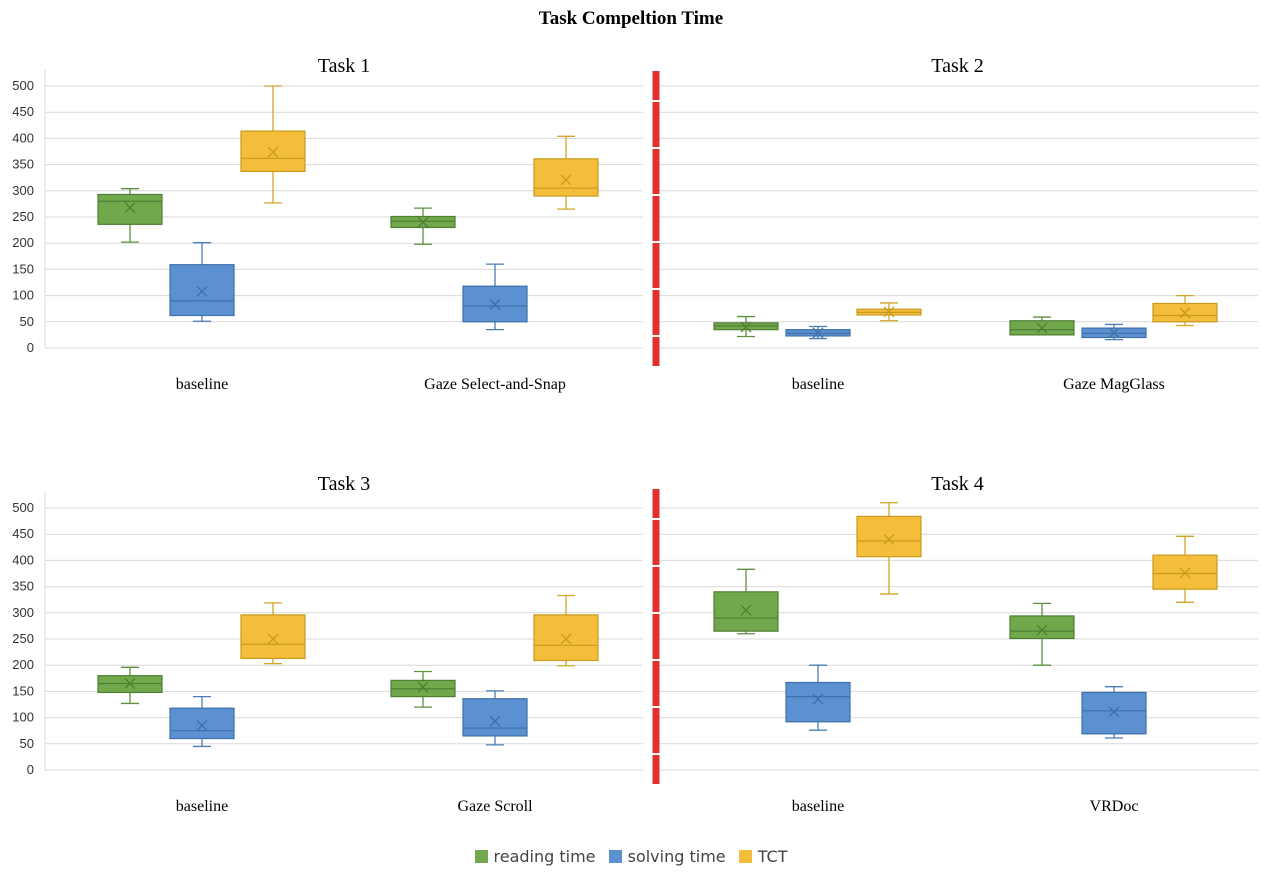 The width and height of the screenshot is (1262, 872). I want to click on panel-title: Task 1, so click(344, 66).